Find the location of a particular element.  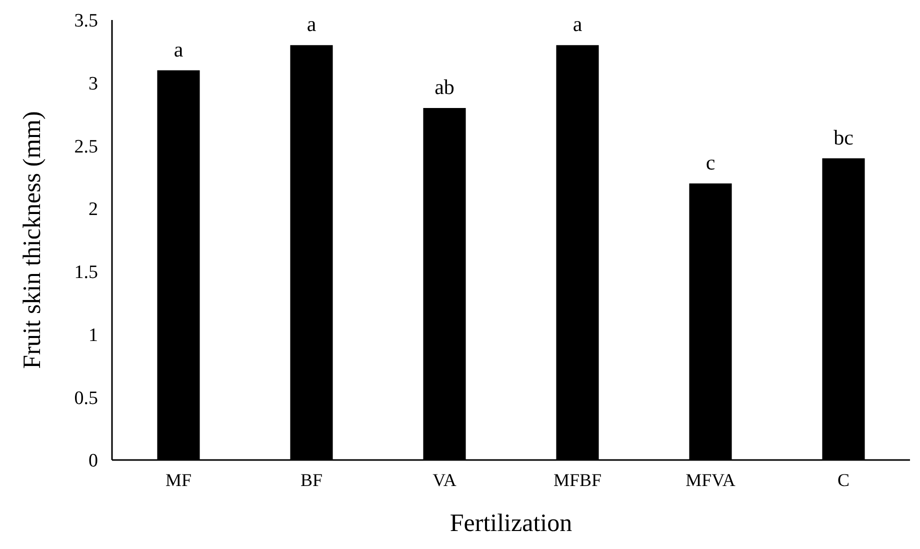

y-tick-label: 1.5 is located at coordinates (86, 273).